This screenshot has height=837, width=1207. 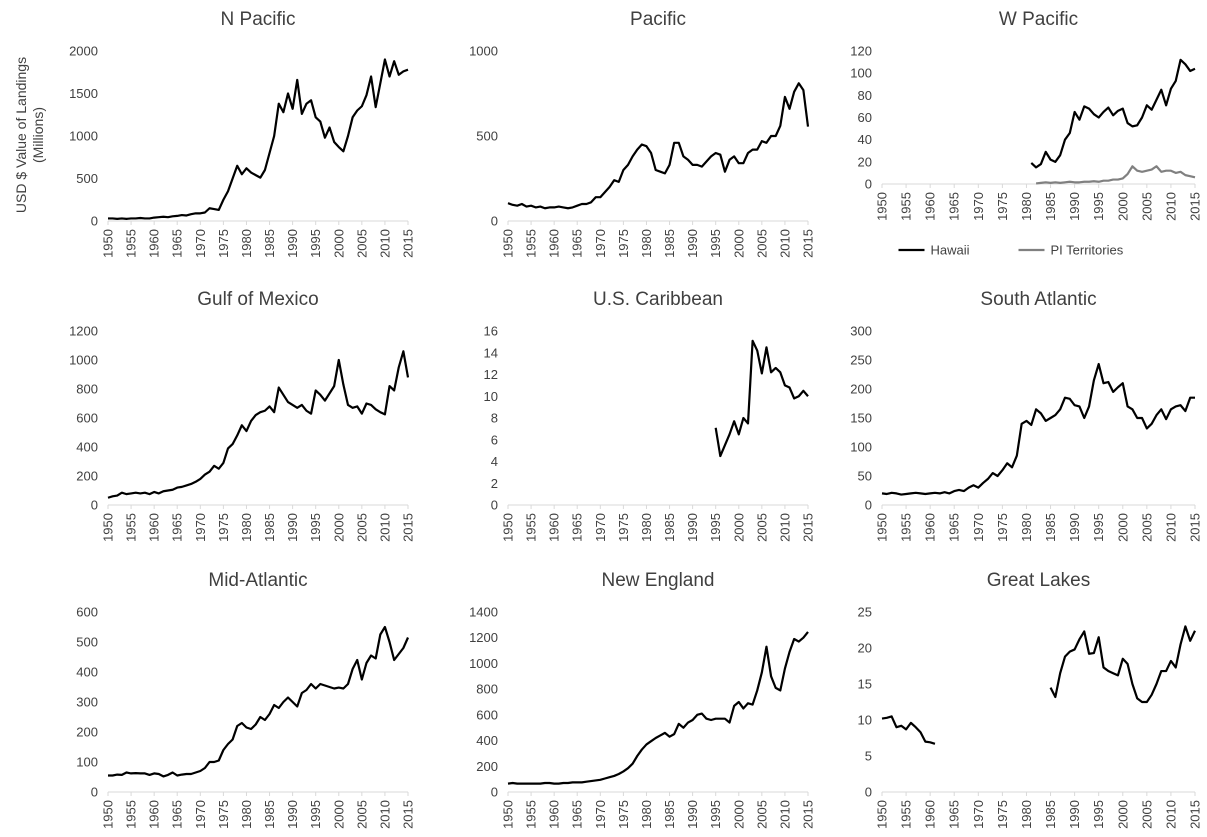 I want to click on y-tick-label: 1500, so click(x=83, y=93).